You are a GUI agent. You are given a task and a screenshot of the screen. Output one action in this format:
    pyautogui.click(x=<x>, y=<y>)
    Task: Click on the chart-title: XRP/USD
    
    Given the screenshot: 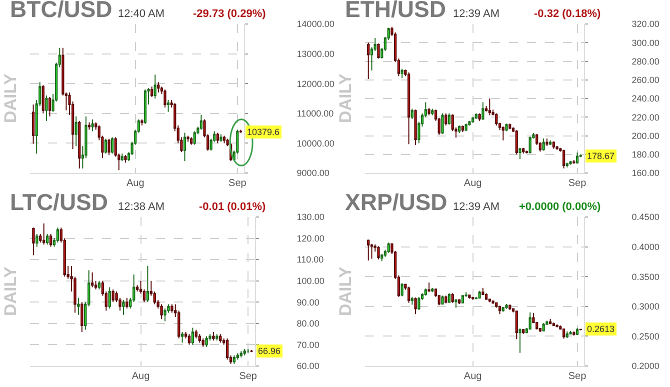 What is the action you would take?
    pyautogui.click(x=396, y=202)
    